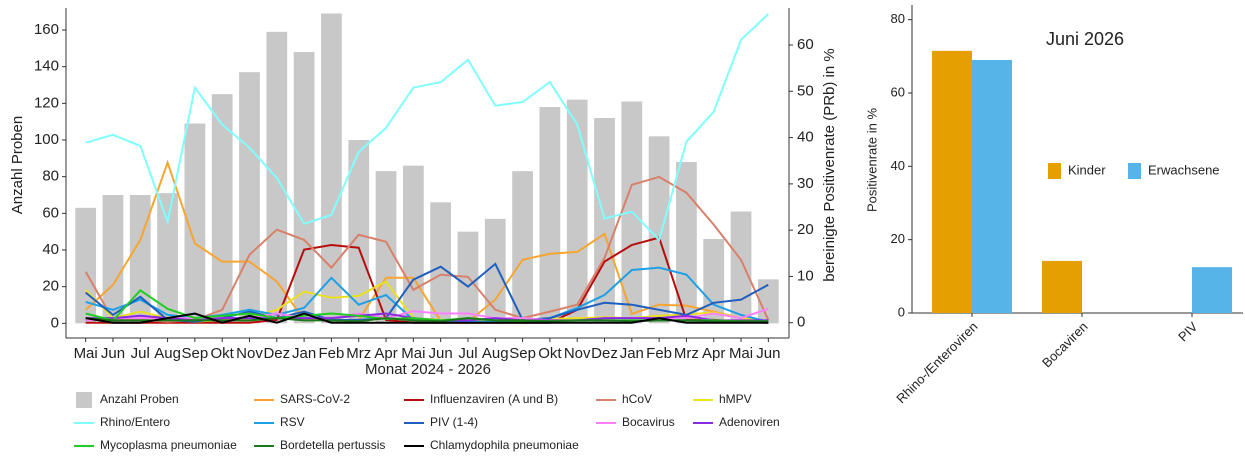  I want to click on legend-label: Mycoplasma pneumoniae, so click(168, 445).